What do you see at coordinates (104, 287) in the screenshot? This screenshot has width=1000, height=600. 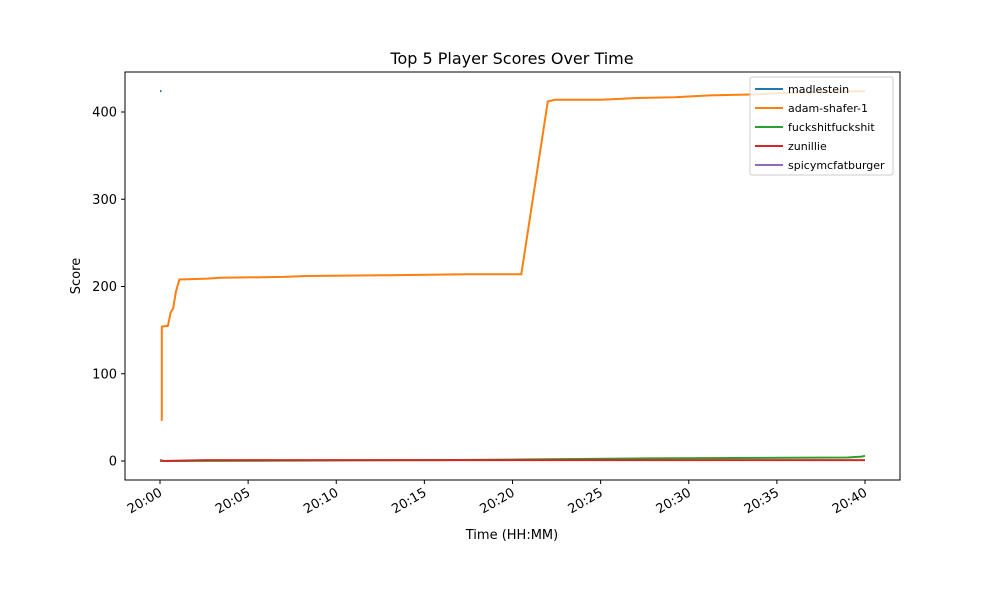 I see `y-tick-label: 200` at bounding box center [104, 287].